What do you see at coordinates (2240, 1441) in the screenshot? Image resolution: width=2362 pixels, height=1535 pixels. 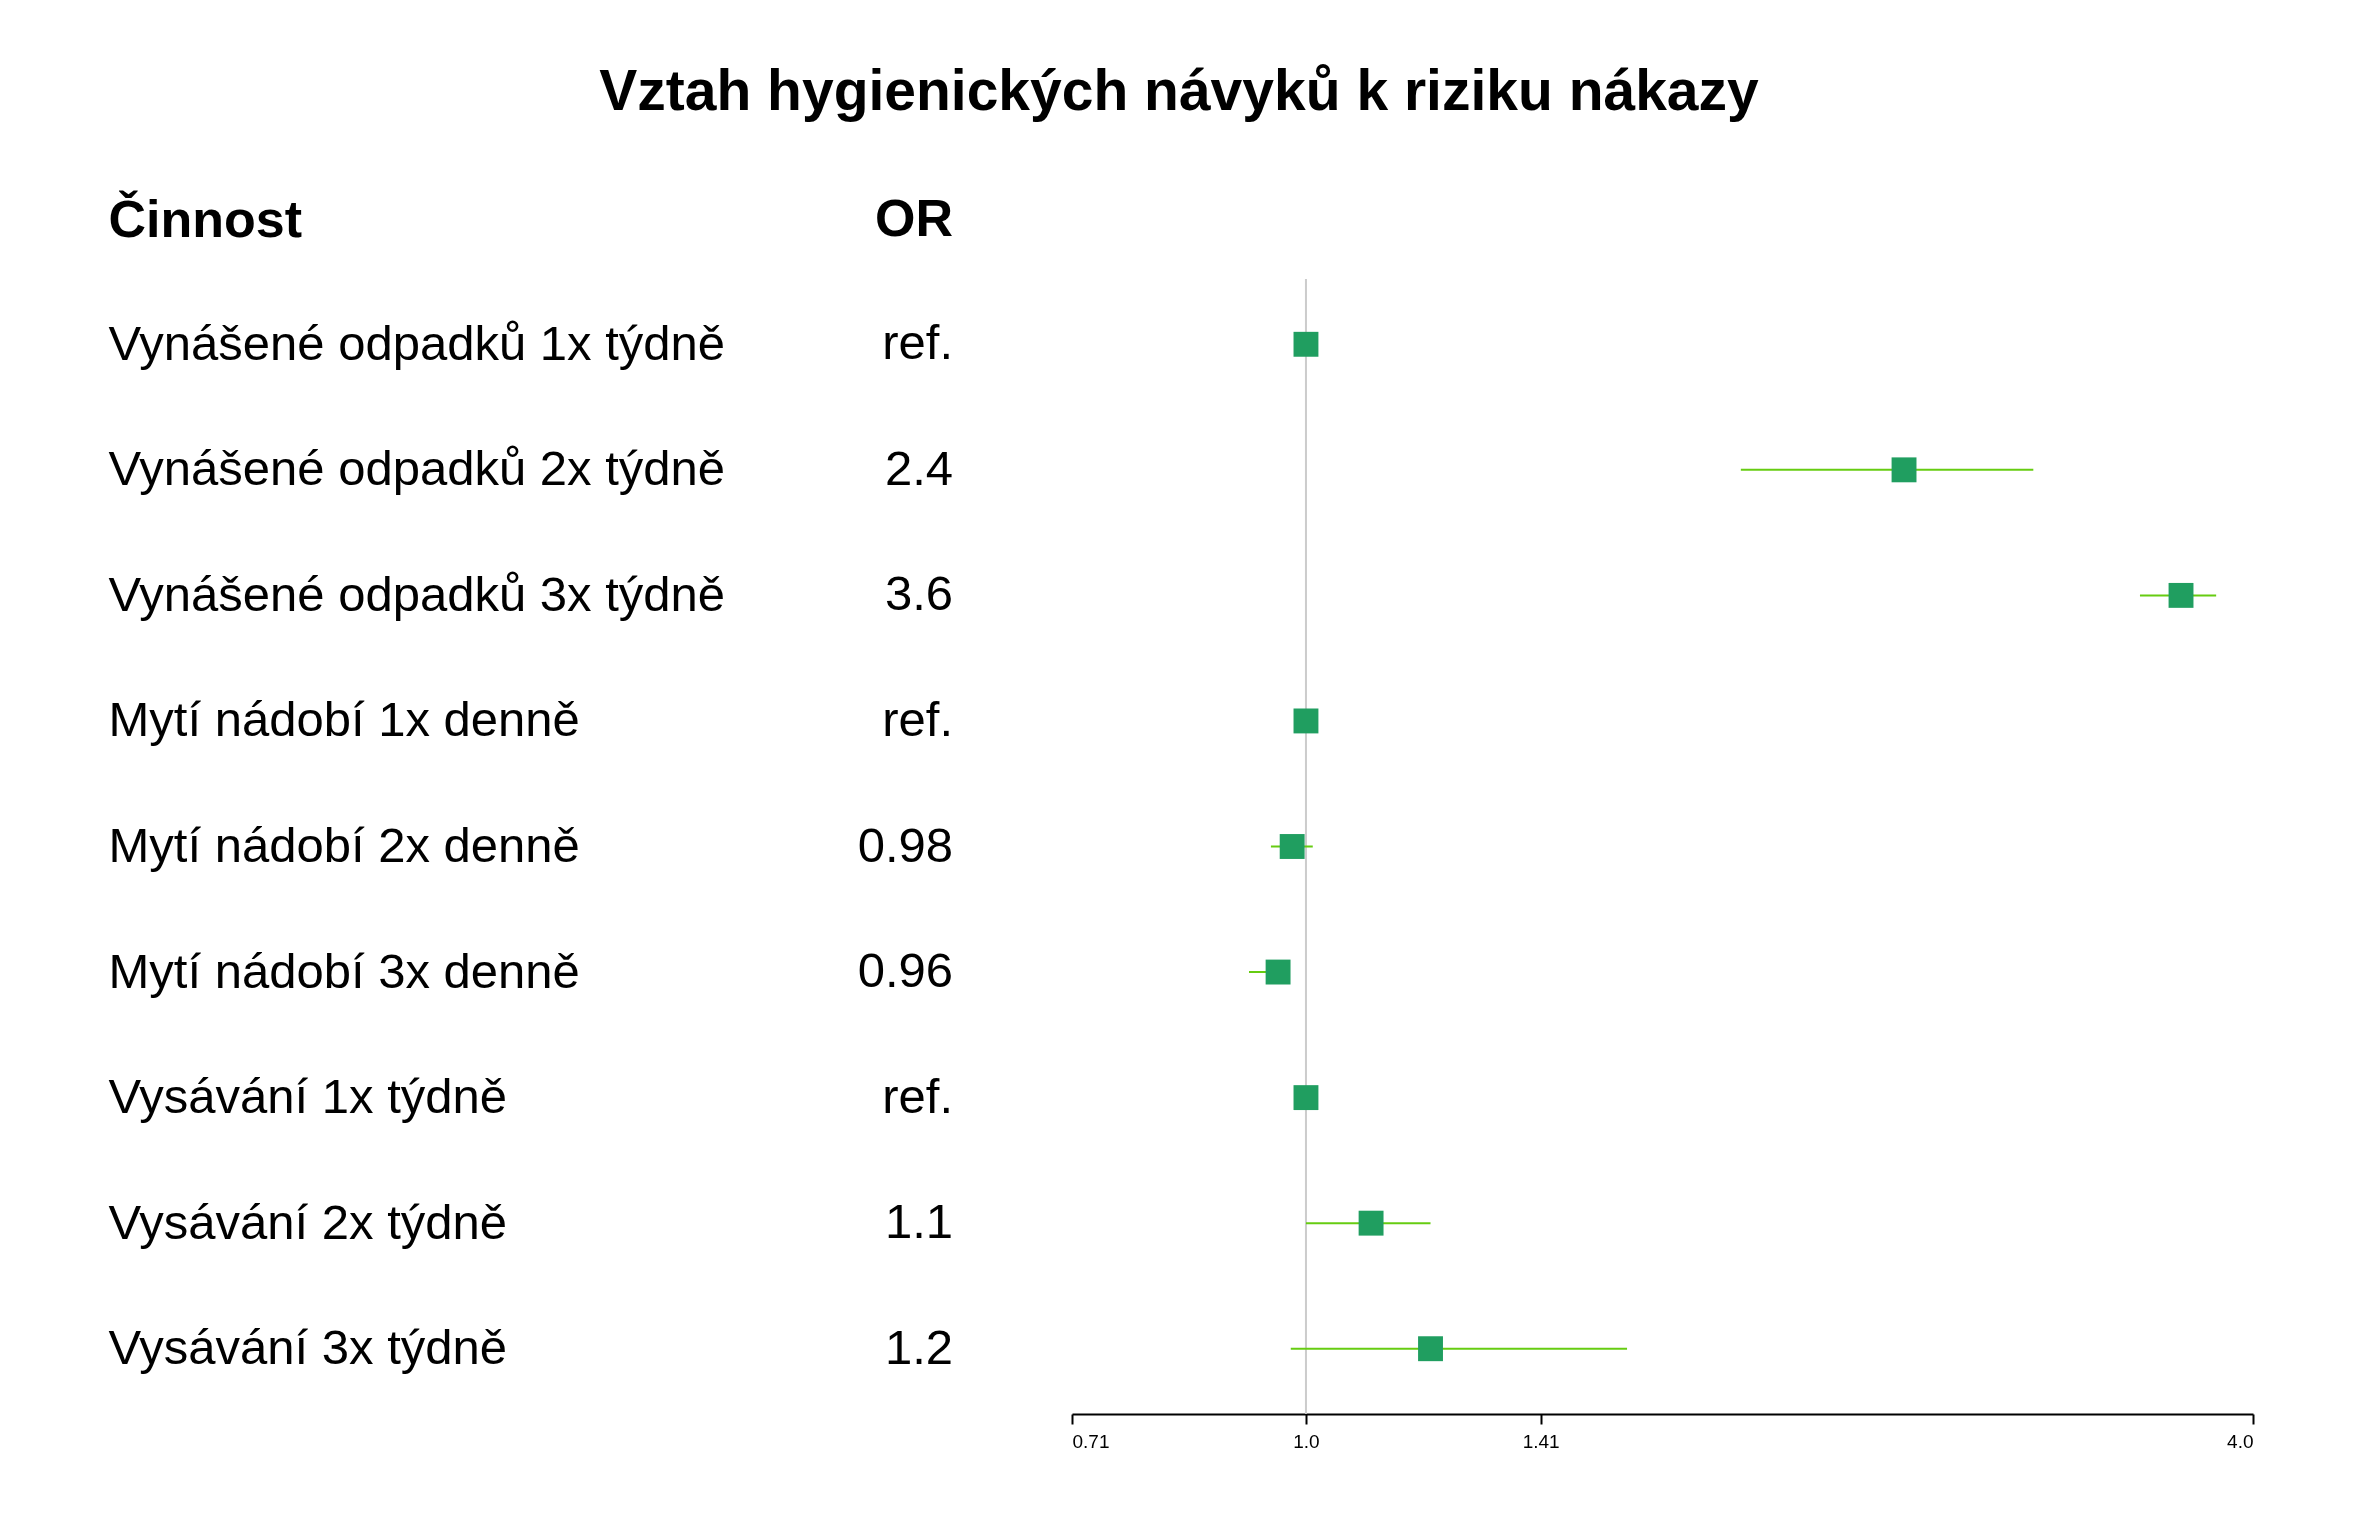 I see `x-tick-label: 4.0` at bounding box center [2240, 1441].